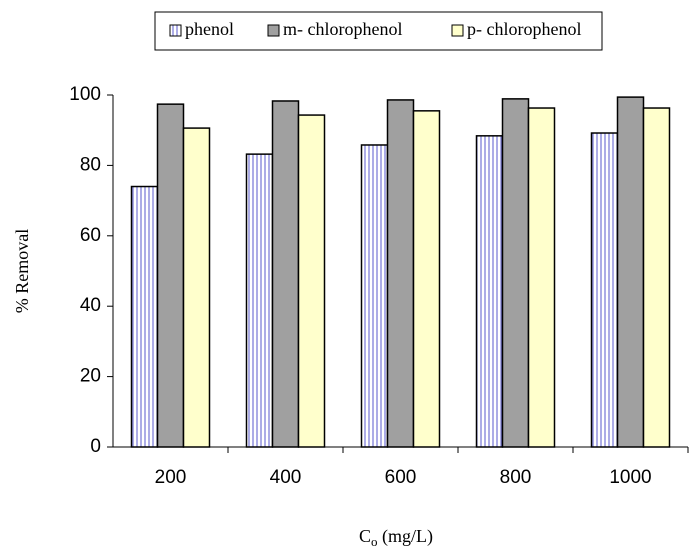 The width and height of the screenshot is (689, 550). I want to click on legend-label: p- chlorophenol, so click(524, 29).